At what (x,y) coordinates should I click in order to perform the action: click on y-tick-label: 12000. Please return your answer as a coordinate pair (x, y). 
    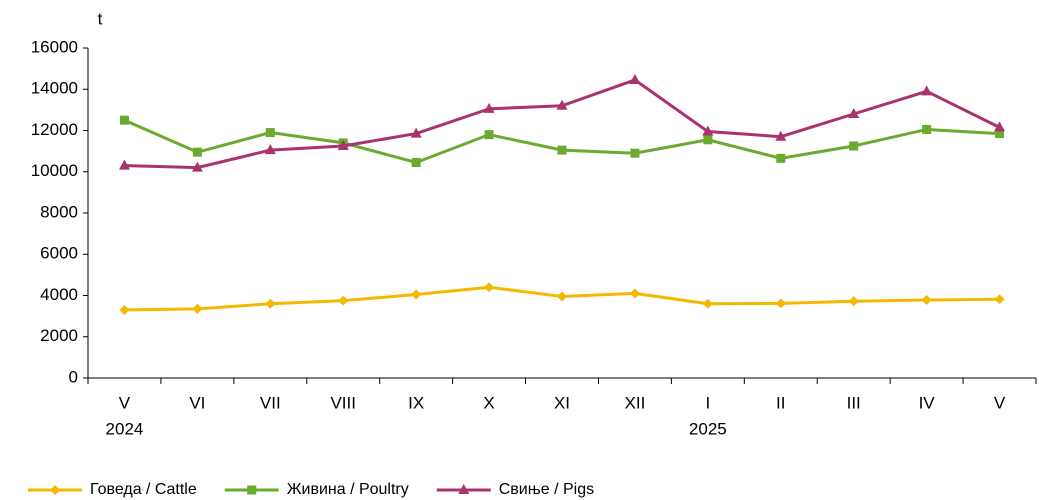
    Looking at the image, I should click on (54, 129).